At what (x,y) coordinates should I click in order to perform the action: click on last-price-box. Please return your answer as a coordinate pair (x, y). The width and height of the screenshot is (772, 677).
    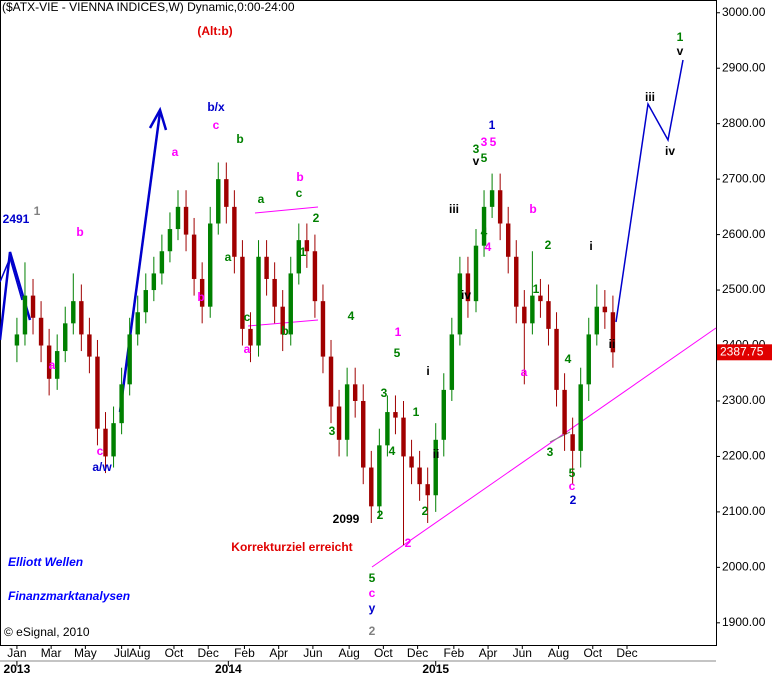
    Looking at the image, I should click on (744, 352).